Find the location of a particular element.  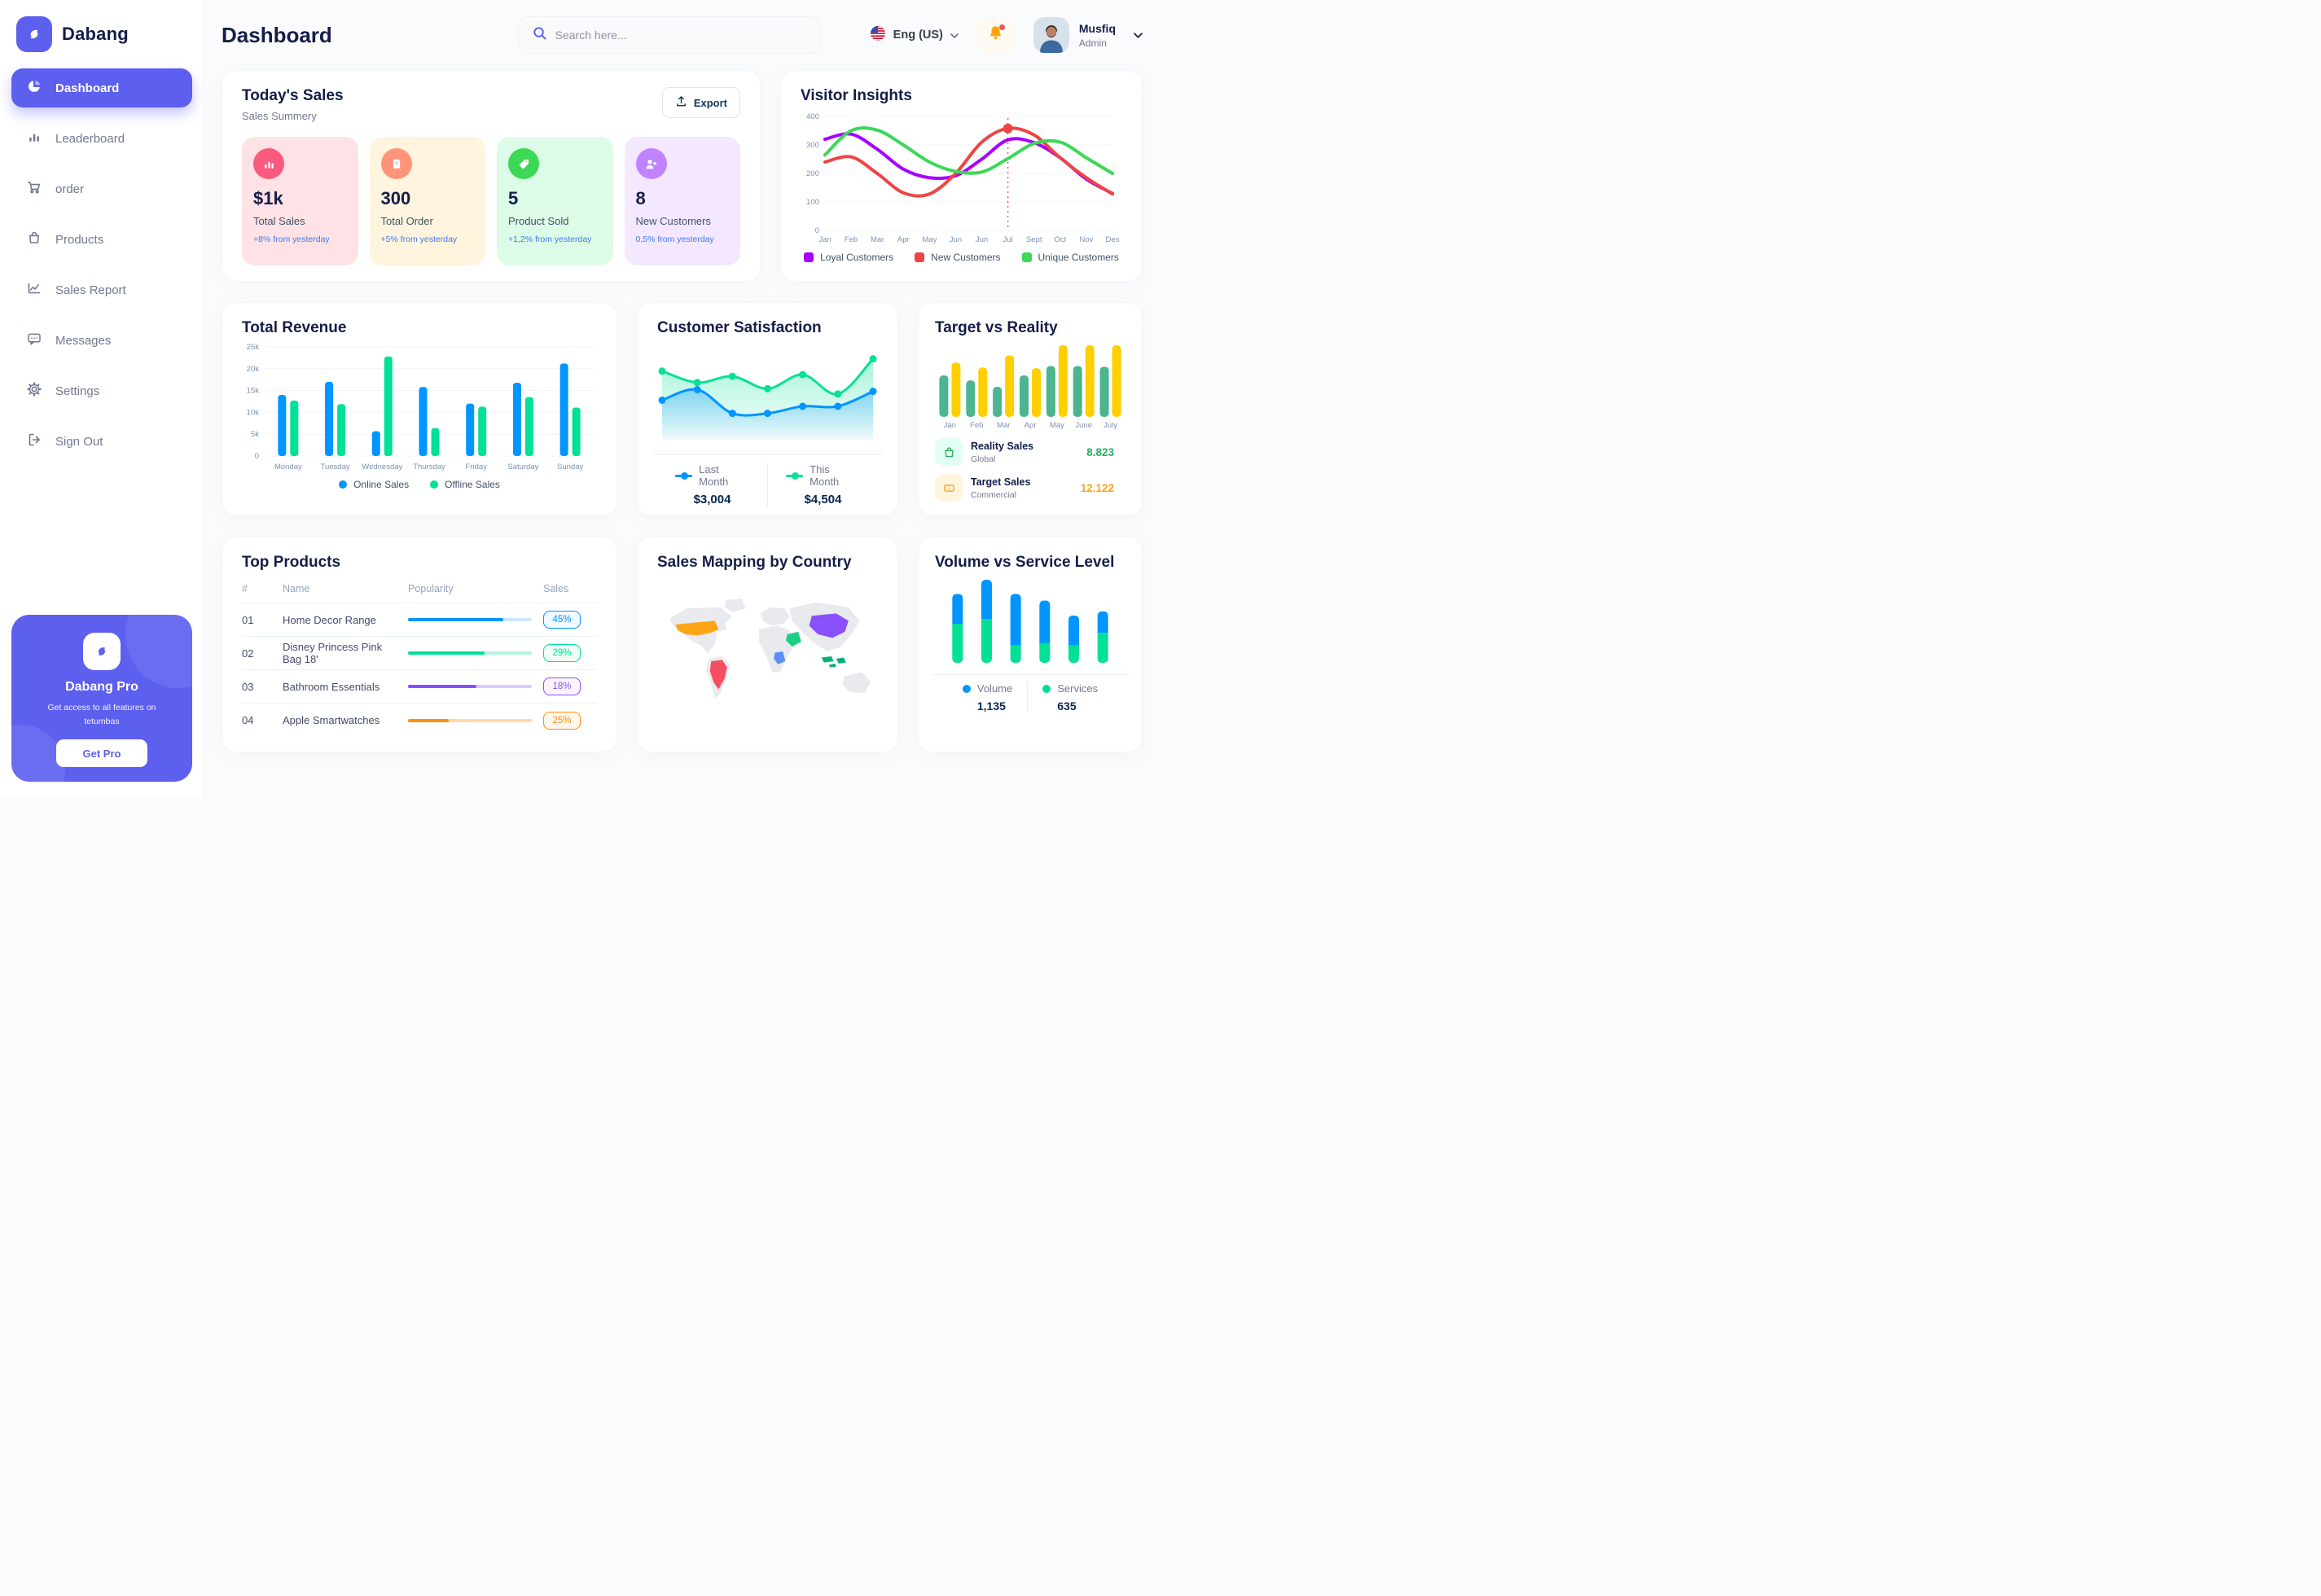

svg-text: Thursday is located at coordinates (429, 467).